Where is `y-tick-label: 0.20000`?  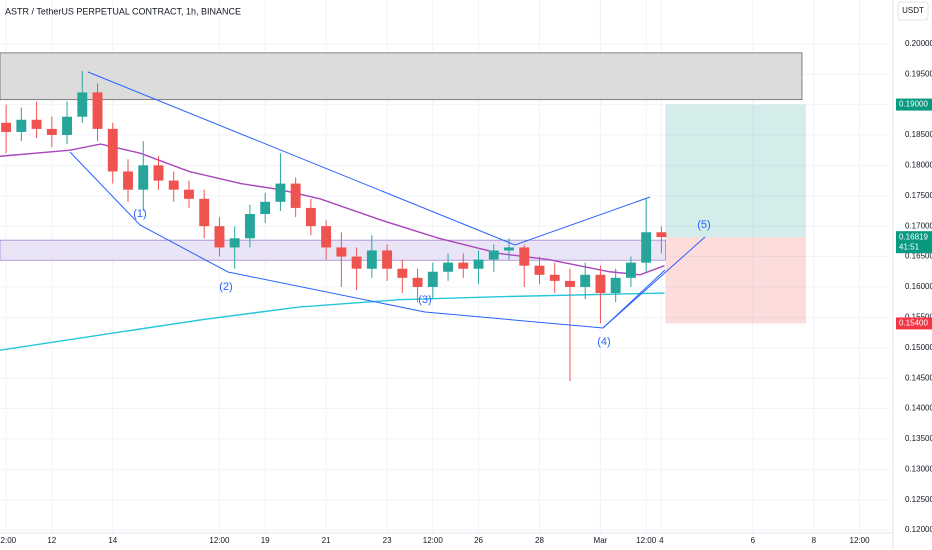
y-tick-label: 0.20000 is located at coordinates (918, 43).